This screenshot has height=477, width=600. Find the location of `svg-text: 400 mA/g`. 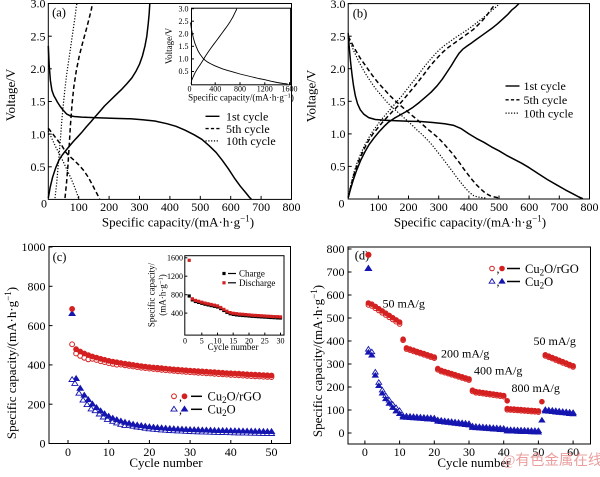

svg-text: 400 mA/g is located at coordinates (498, 370).